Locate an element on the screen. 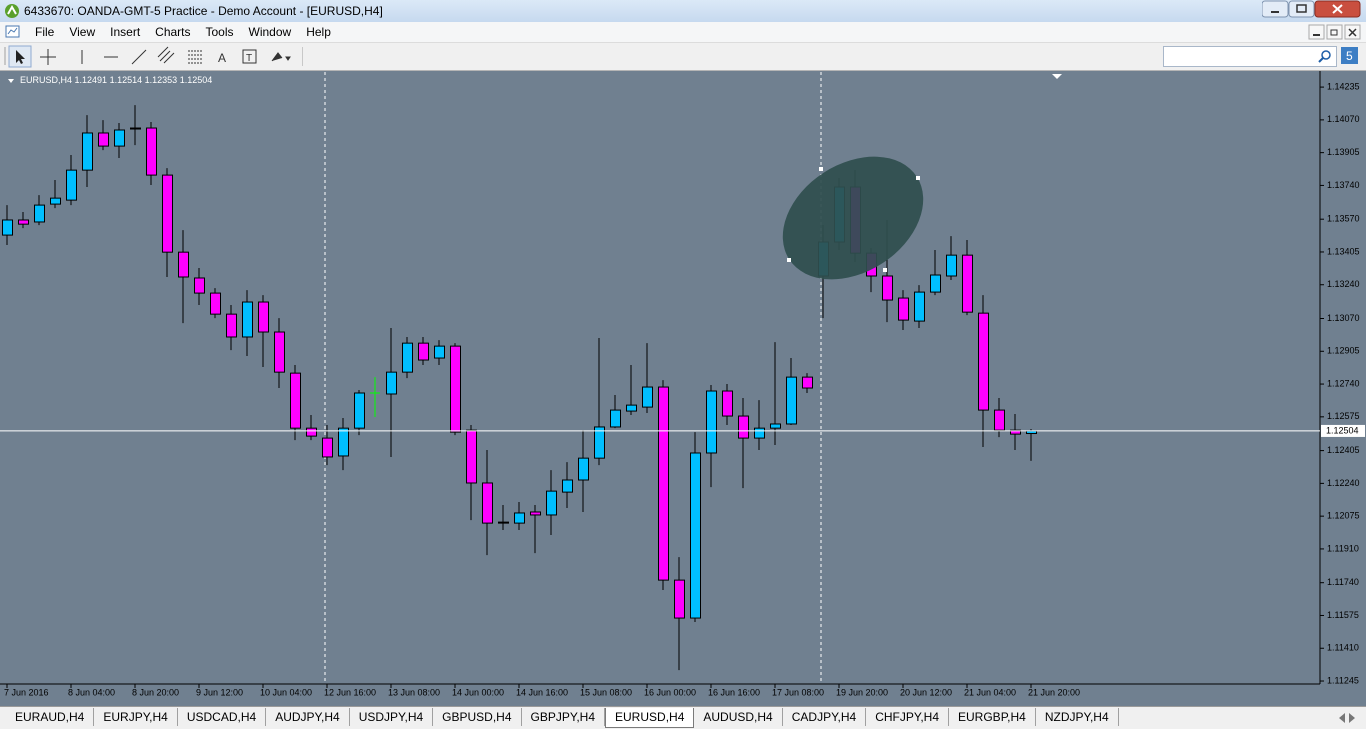  chart-tab: AUDUSD,H4 is located at coordinates (738, 717).